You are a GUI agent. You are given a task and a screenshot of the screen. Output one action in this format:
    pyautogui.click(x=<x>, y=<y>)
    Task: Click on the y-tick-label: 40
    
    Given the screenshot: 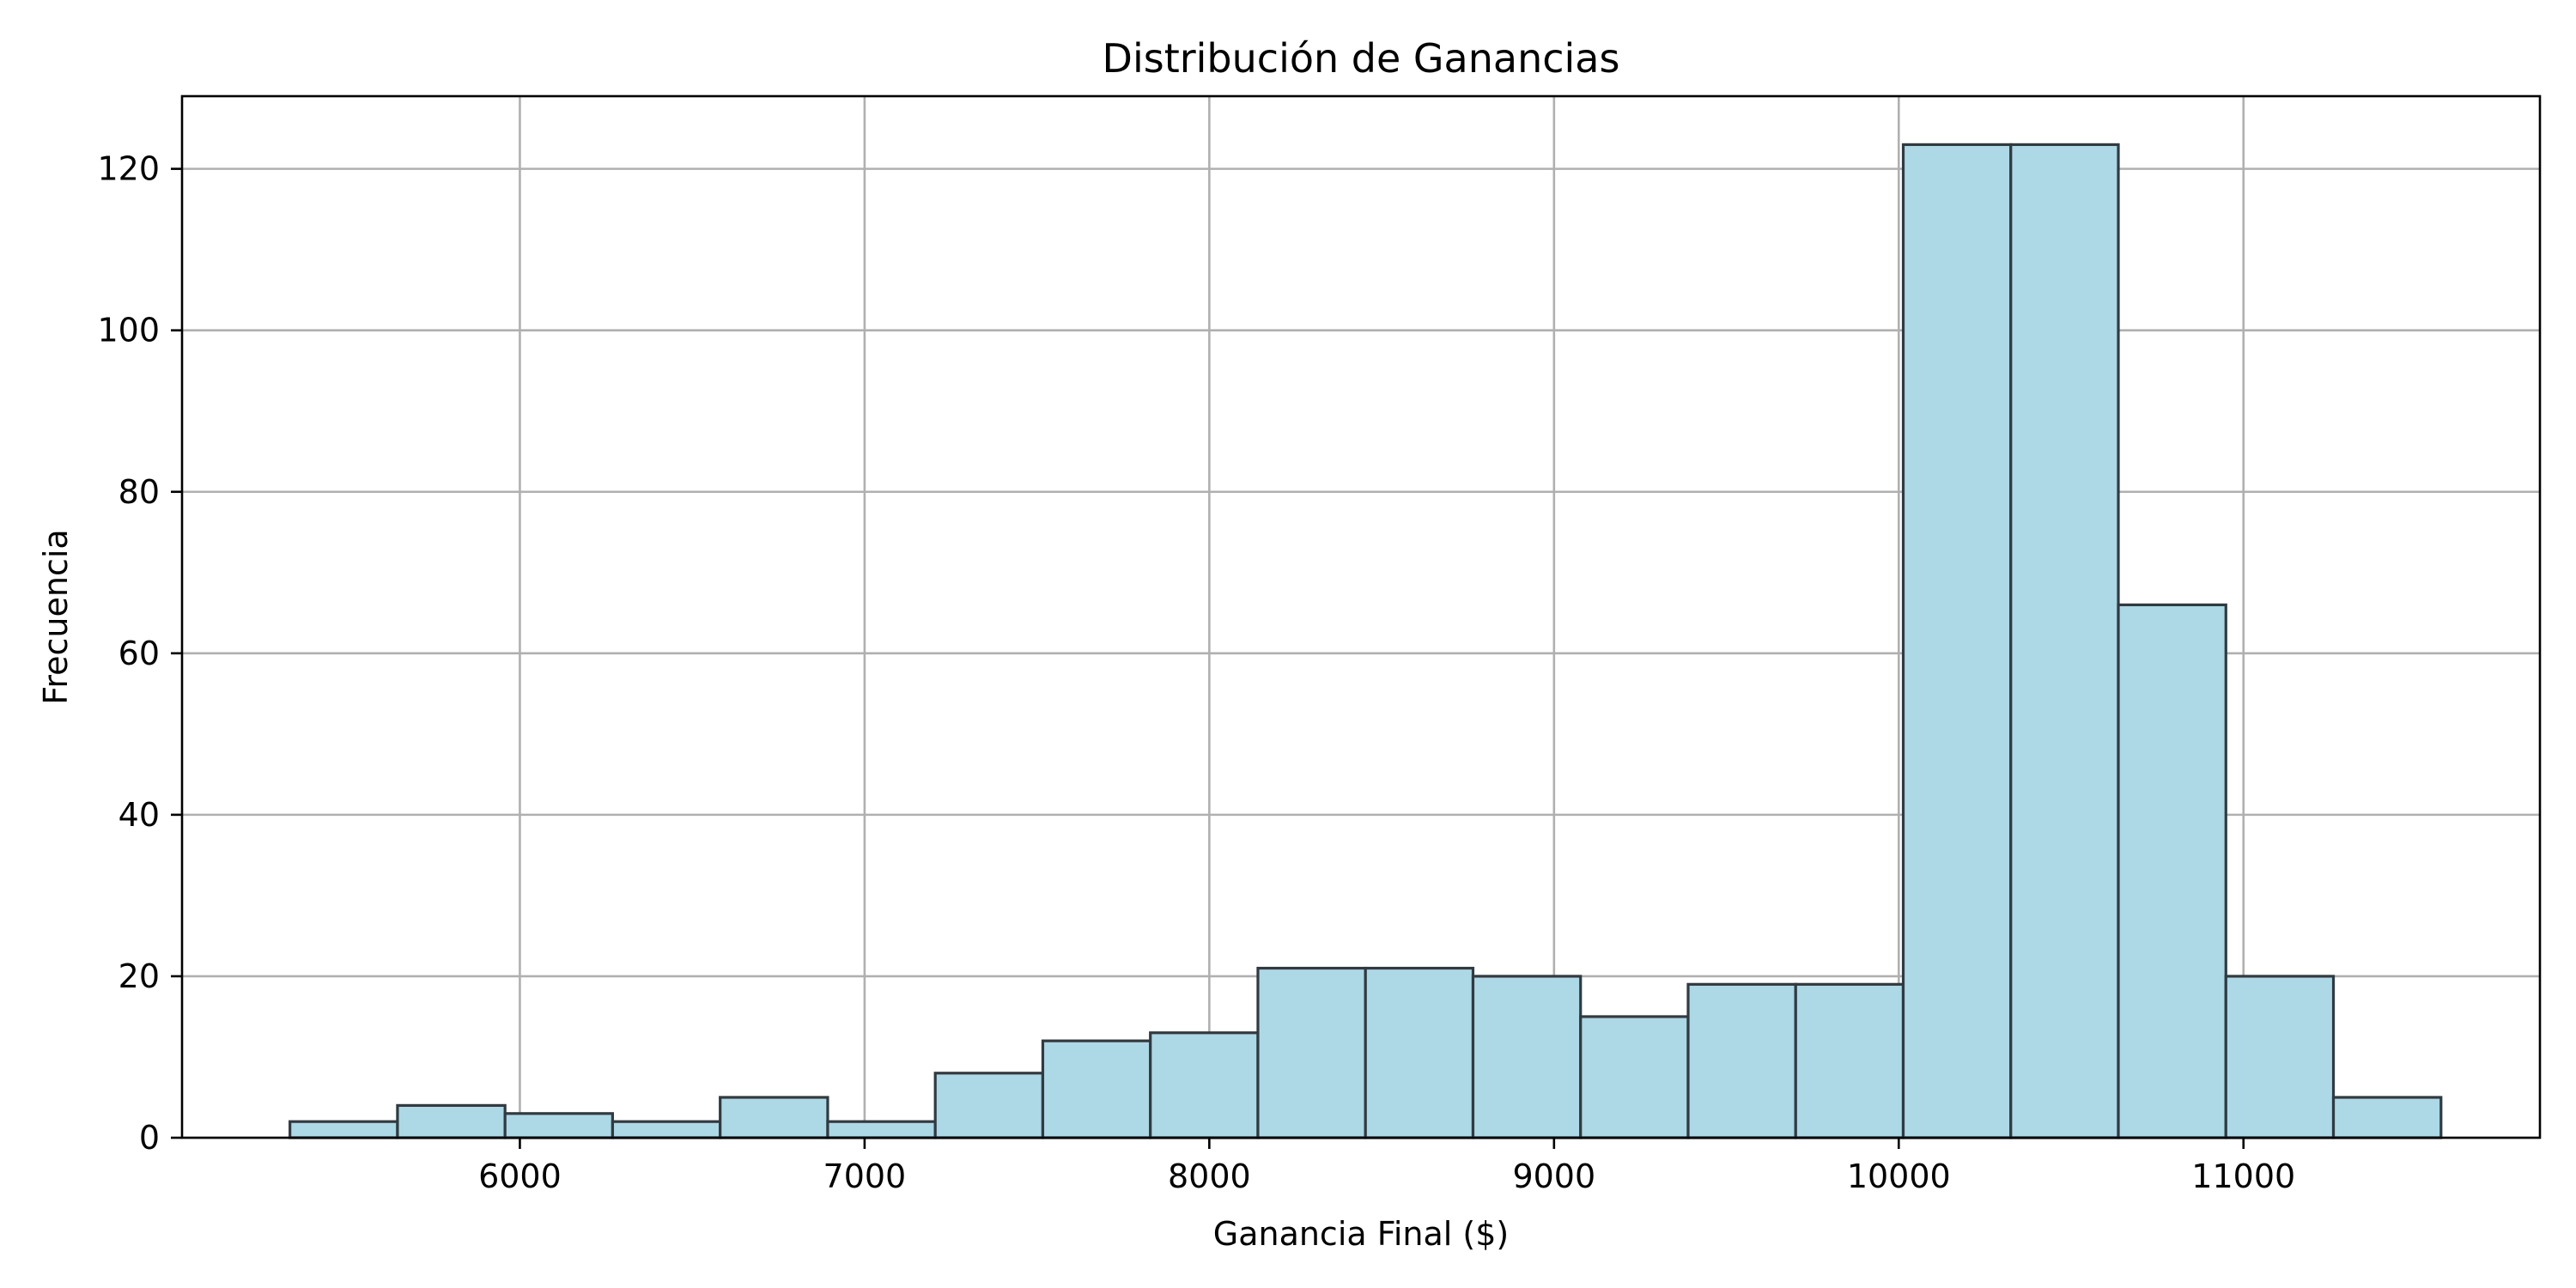 What is the action you would take?
    pyautogui.click(x=139, y=815)
    